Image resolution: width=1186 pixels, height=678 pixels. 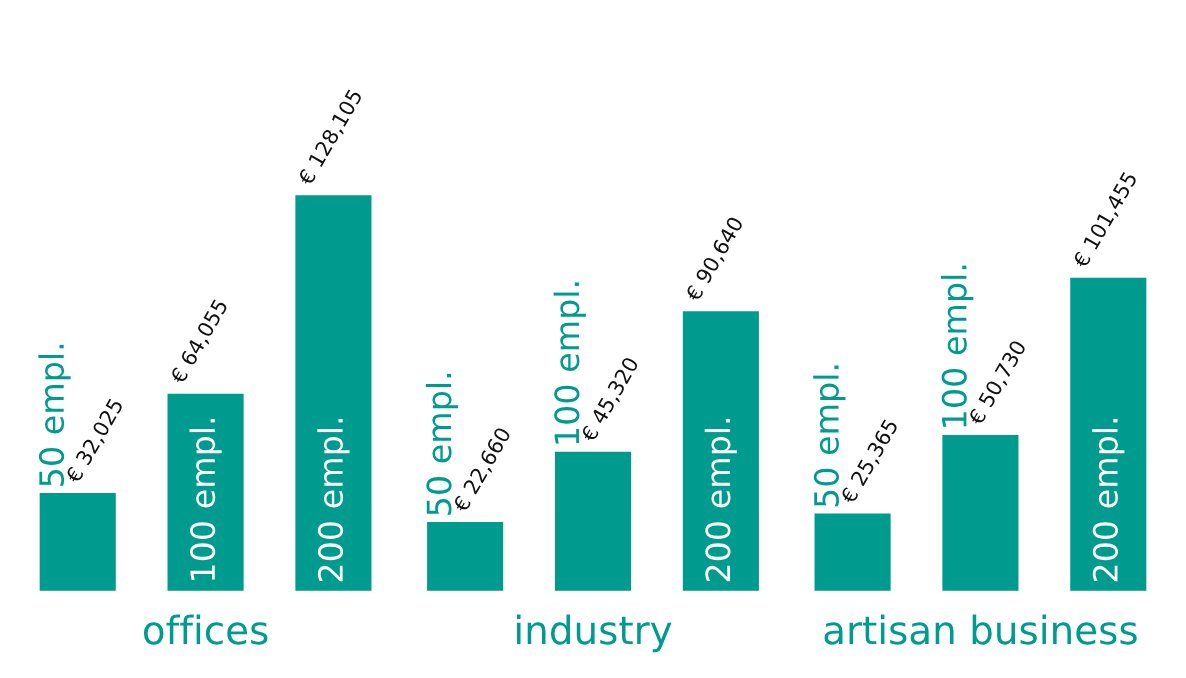 What do you see at coordinates (980, 629) in the screenshot?
I see `x-tick-label: artisan business` at bounding box center [980, 629].